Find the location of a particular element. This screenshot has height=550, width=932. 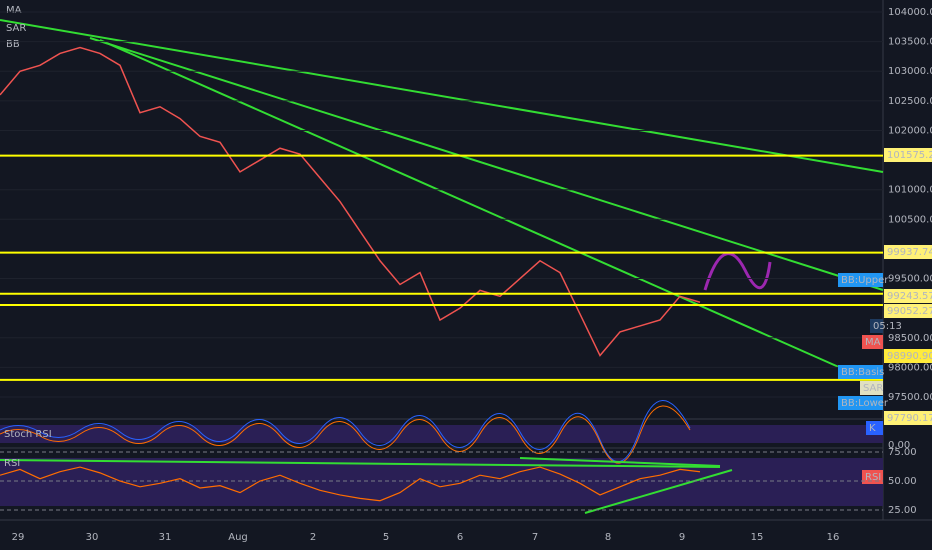

pane-title: Stoch RSI is located at coordinates (28, 434).